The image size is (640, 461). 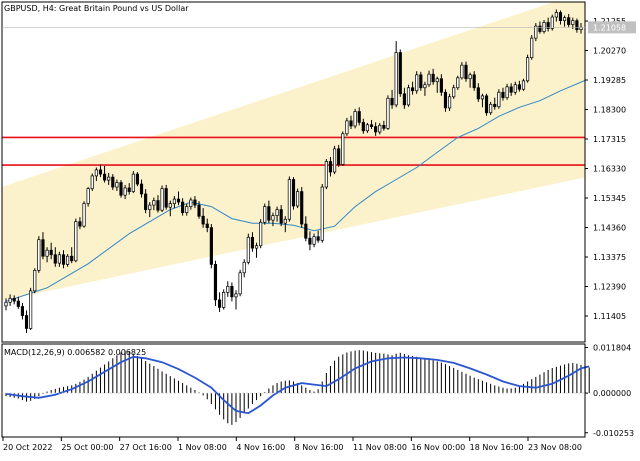 I want to click on price-tick-label: 1.13375, so click(x=609, y=257).